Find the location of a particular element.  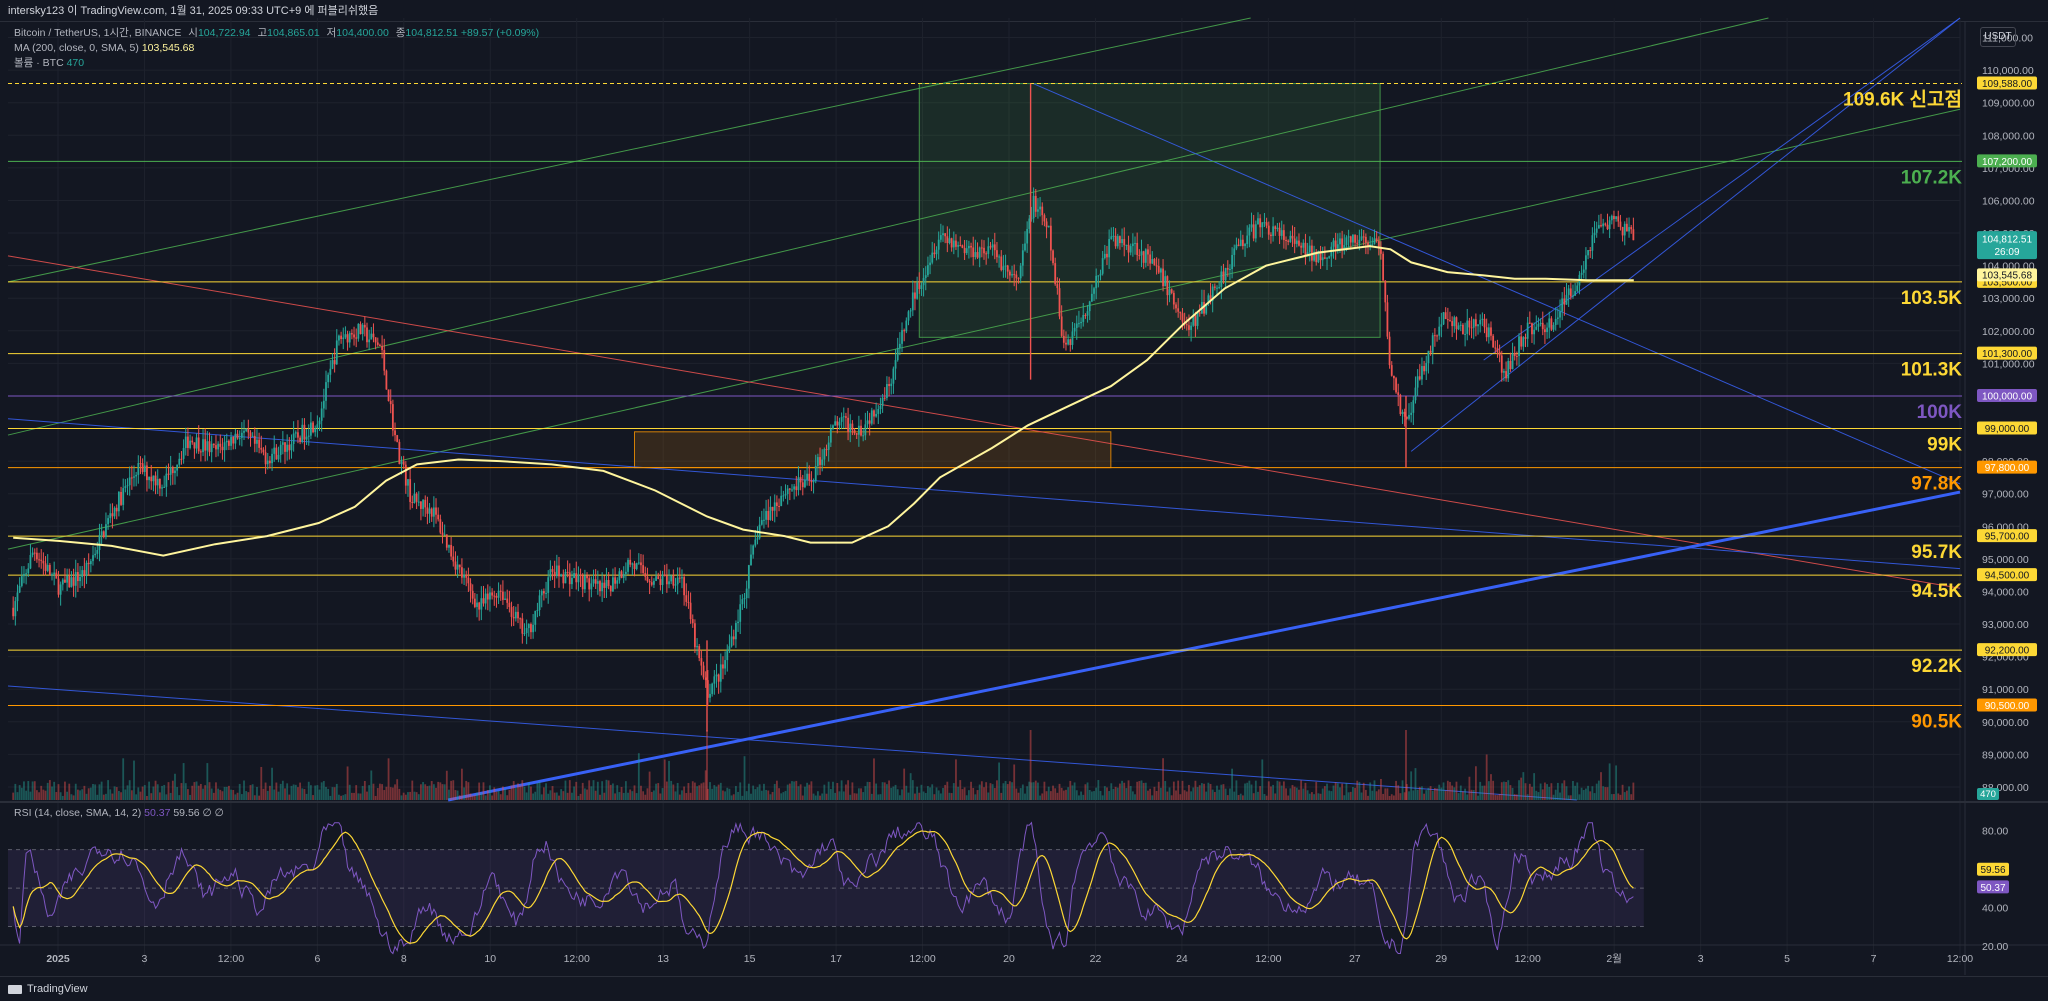

rsi-label: RSI (14, close, SMA, 14, 2) is located at coordinates (78, 813).